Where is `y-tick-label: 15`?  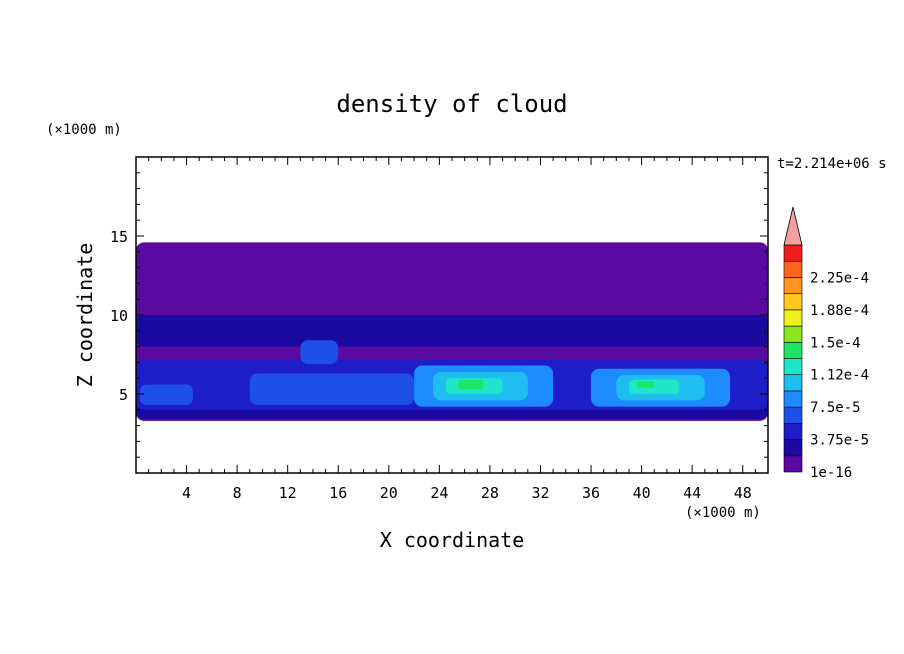
y-tick-label: 15 is located at coordinates (119, 237).